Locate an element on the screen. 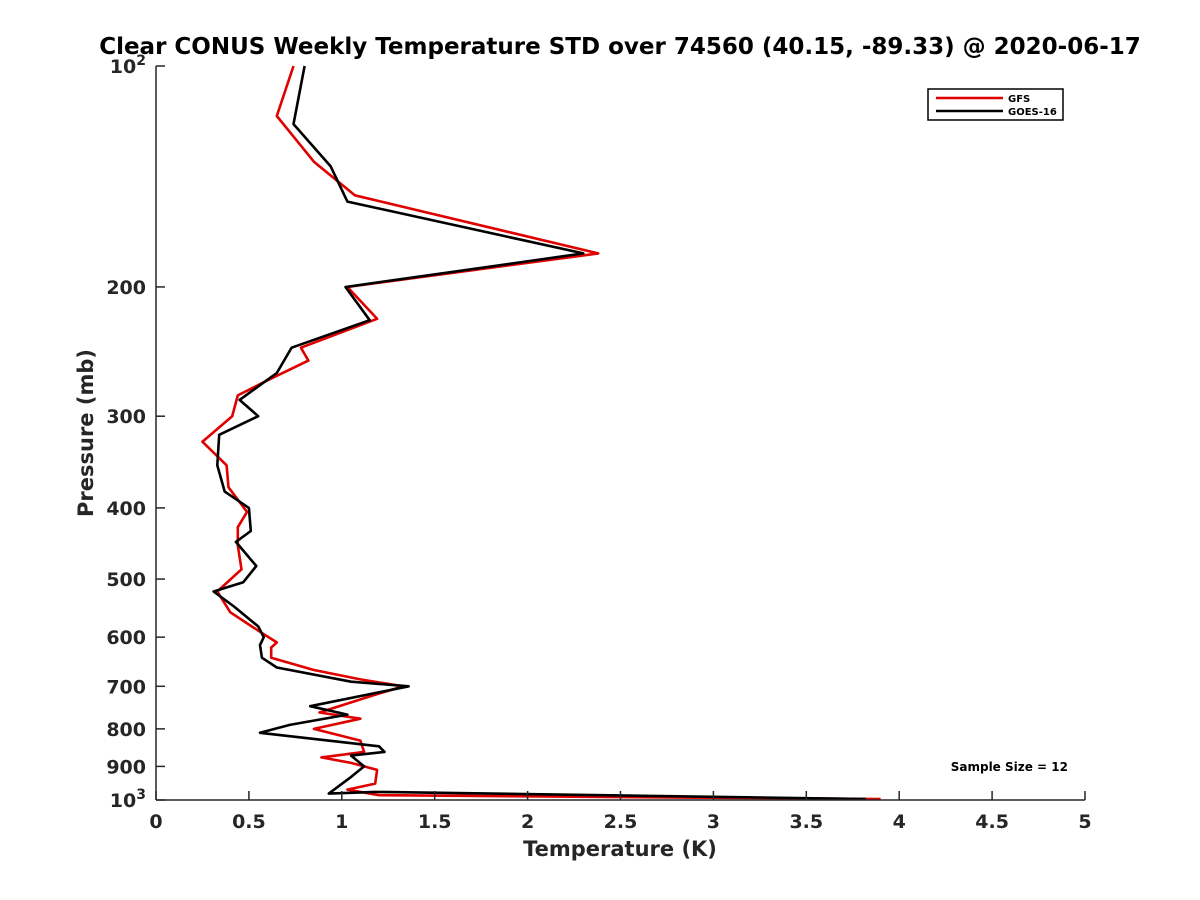 The width and height of the screenshot is (1200, 900). x-tick-label: 1 is located at coordinates (341, 822).